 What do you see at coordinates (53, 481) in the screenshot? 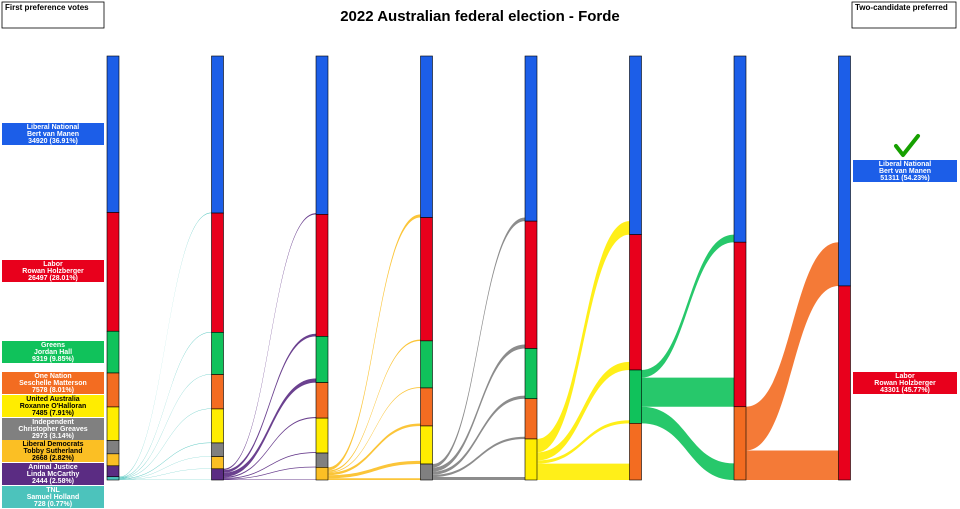
I see `votes-label: 2444 (2.58%)` at bounding box center [53, 481].